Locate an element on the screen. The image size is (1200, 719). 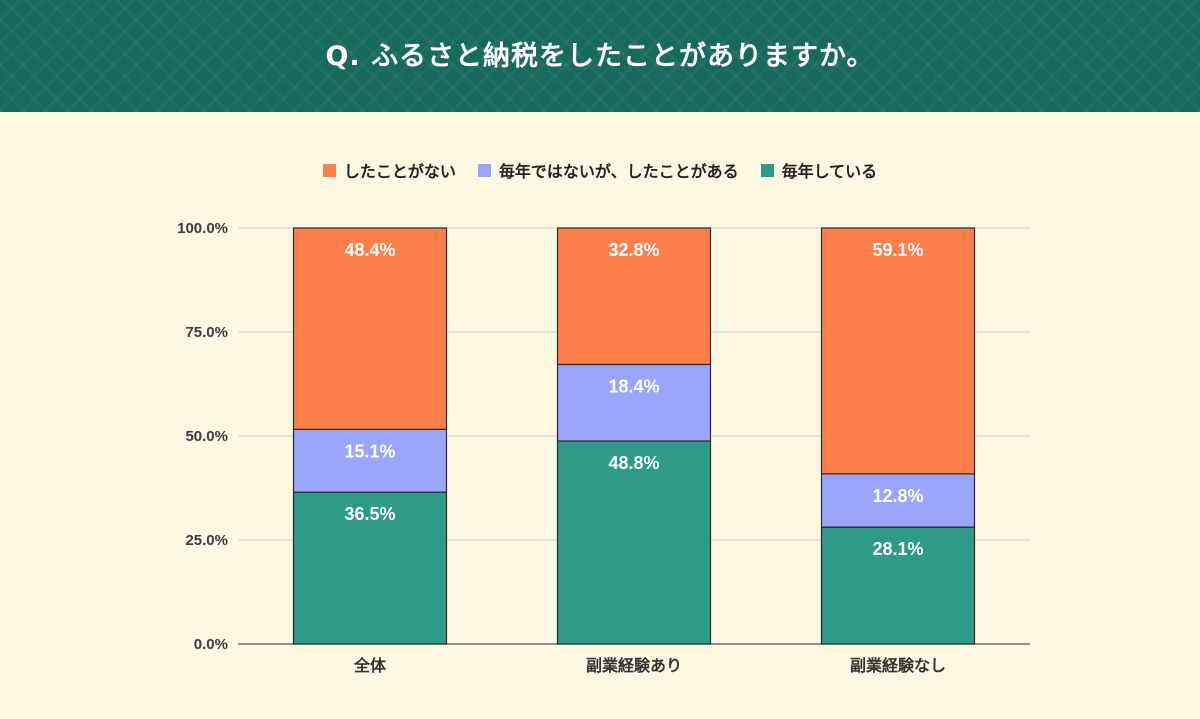
x-category-label: 全体 is located at coordinates (370, 665).